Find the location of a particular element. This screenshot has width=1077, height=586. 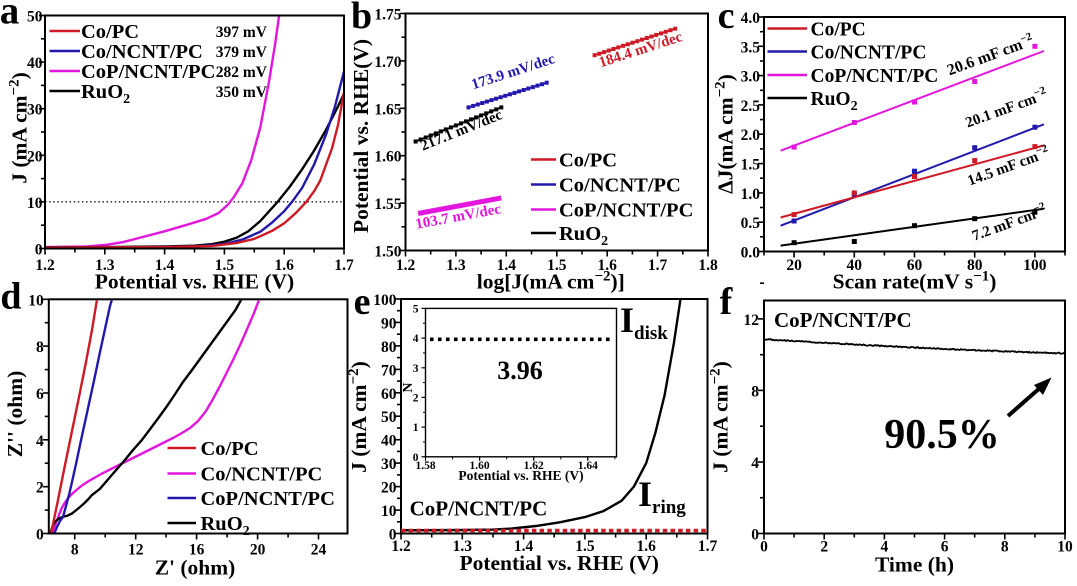

svg-text: 1.8 is located at coordinates (708, 265).